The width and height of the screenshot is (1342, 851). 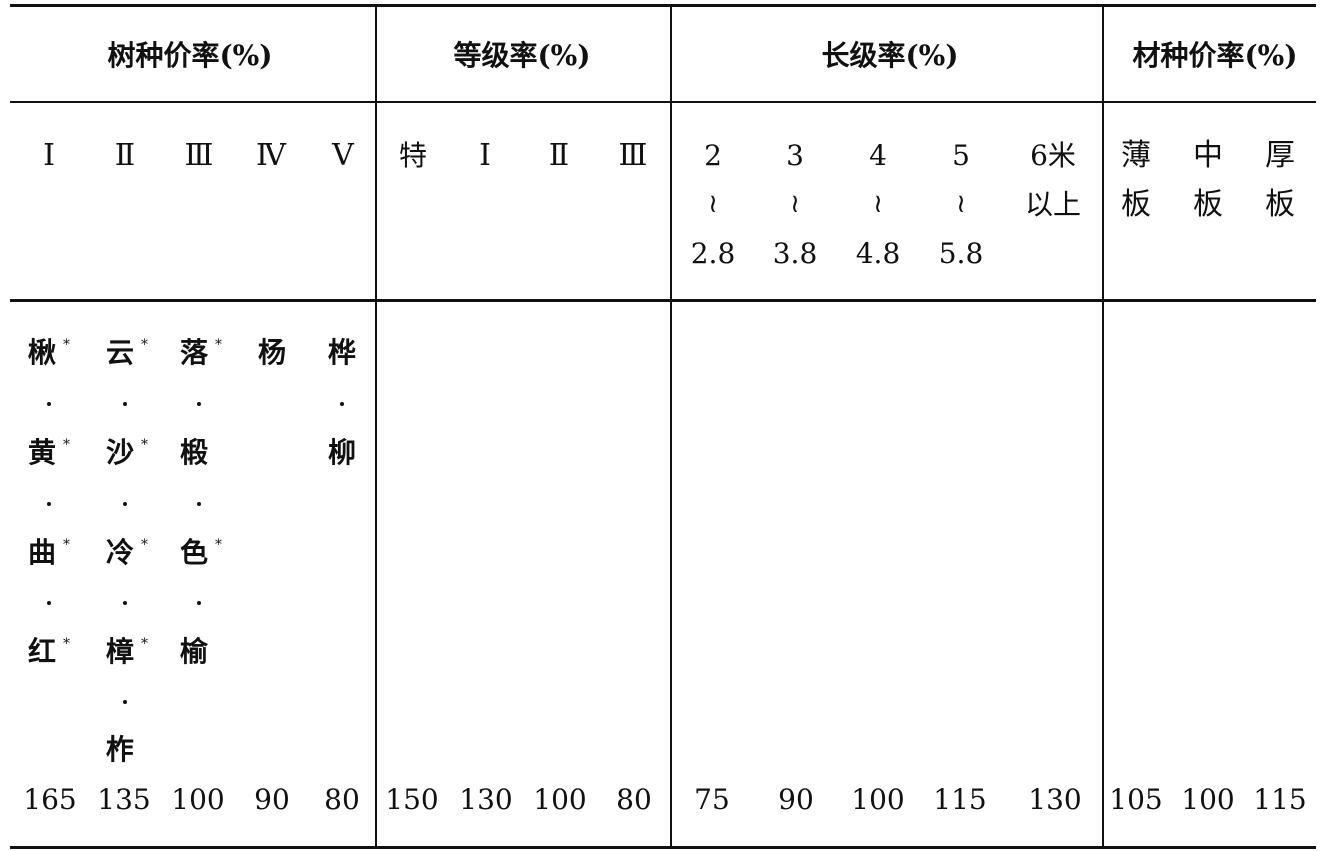 I want to click on length-class-4: 5 ≀ 5.8, so click(x=961, y=204).